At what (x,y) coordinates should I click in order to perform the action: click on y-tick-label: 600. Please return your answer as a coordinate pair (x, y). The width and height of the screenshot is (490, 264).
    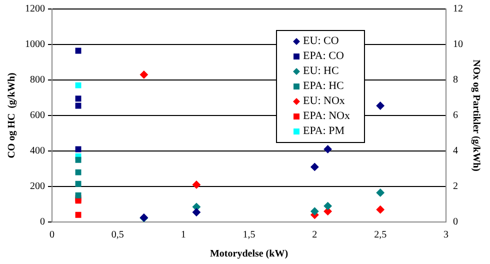
    Looking at the image, I should click on (37, 116).